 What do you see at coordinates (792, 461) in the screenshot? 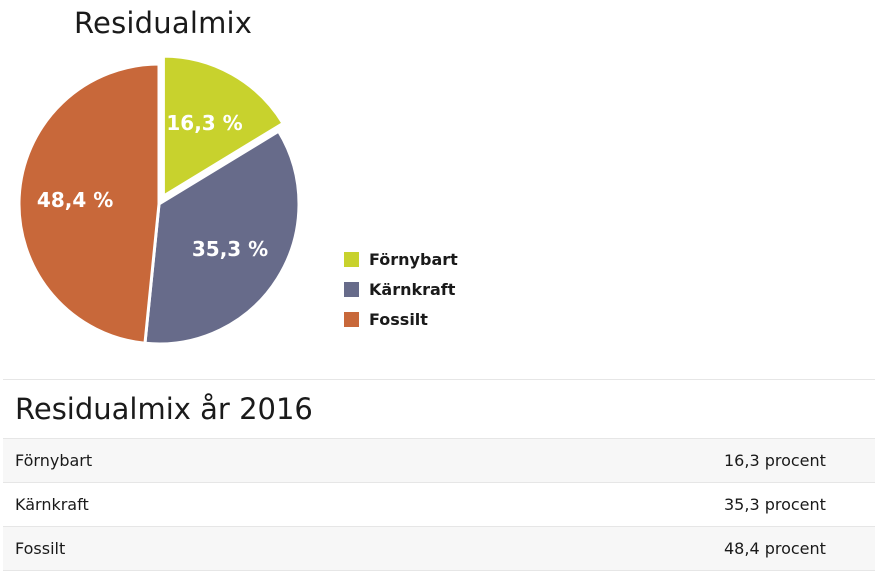
I see `table-cell-value: 16,3 procent` at bounding box center [792, 461].